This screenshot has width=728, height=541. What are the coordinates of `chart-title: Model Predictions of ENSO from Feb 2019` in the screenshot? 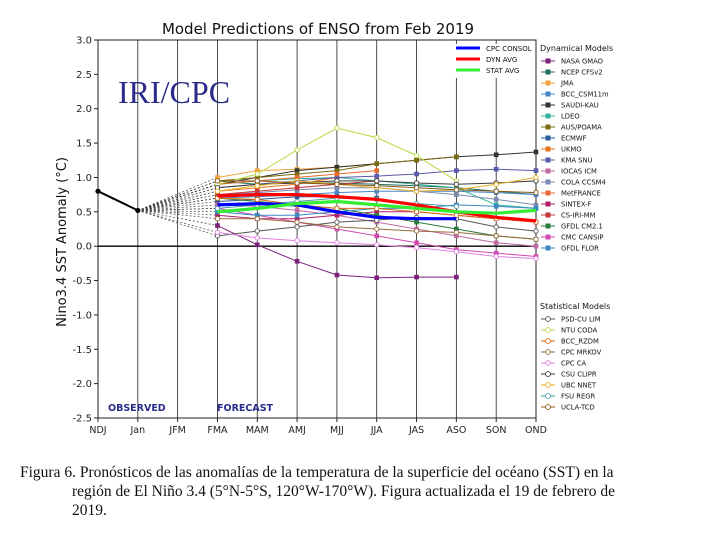 It's located at (318, 29).